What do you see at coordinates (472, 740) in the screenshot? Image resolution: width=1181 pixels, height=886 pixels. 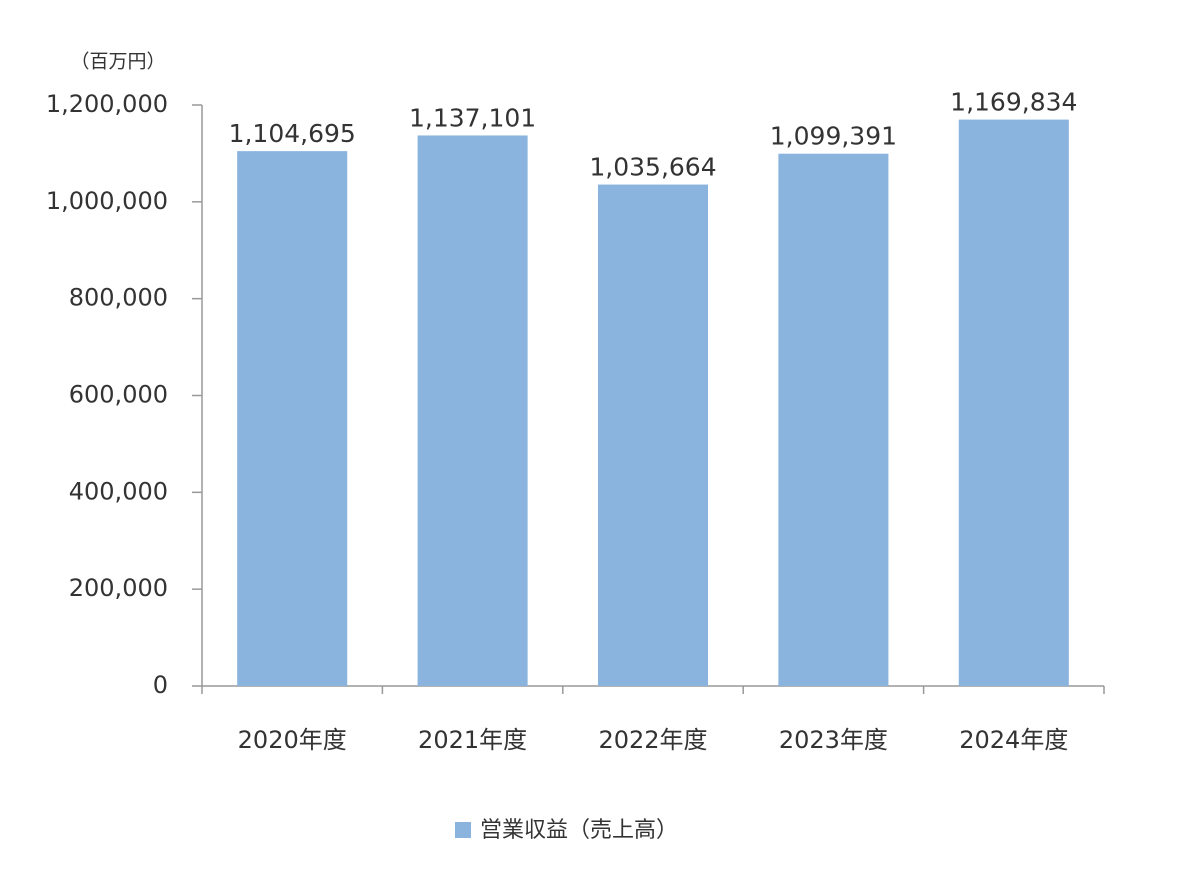 I see `x-tick-label: 2021年度` at bounding box center [472, 740].